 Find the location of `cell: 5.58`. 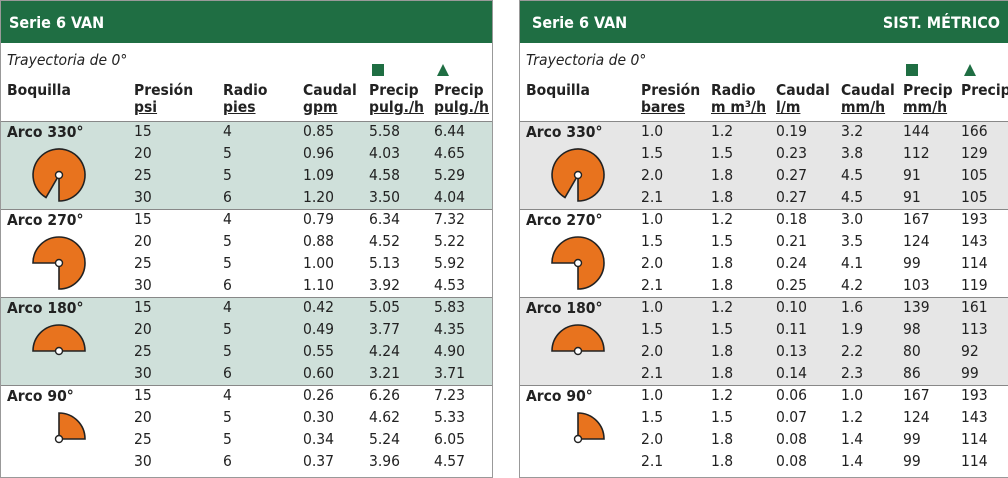

cell: 5.58 is located at coordinates (385, 131).